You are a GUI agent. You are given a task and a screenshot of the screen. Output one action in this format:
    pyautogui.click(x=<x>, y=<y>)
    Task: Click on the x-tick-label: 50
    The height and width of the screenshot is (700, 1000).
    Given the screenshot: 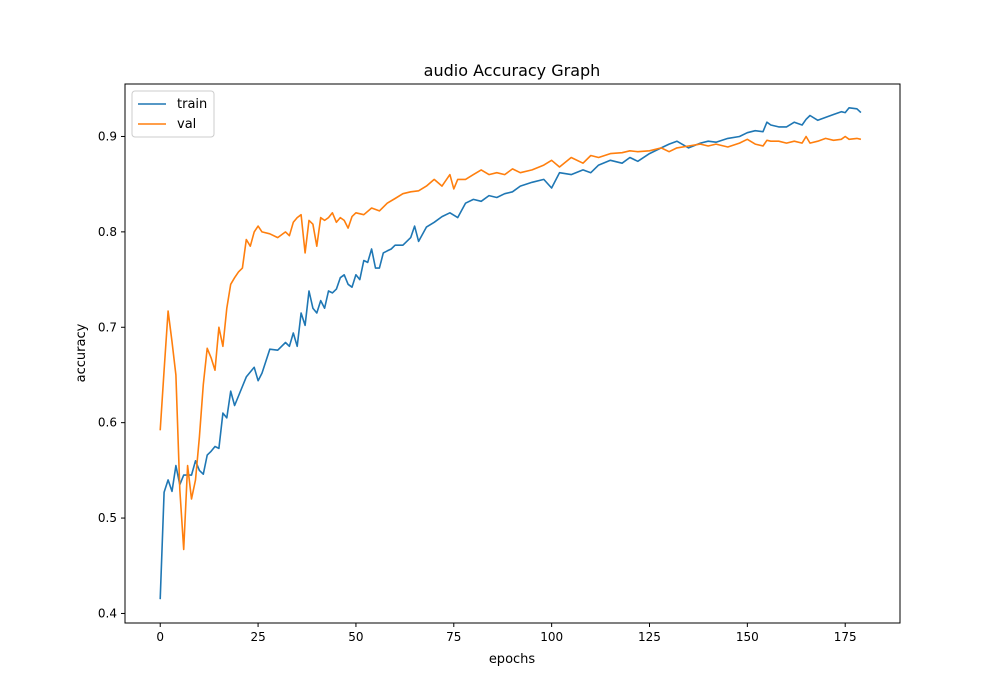 What is the action you would take?
    pyautogui.click(x=355, y=637)
    